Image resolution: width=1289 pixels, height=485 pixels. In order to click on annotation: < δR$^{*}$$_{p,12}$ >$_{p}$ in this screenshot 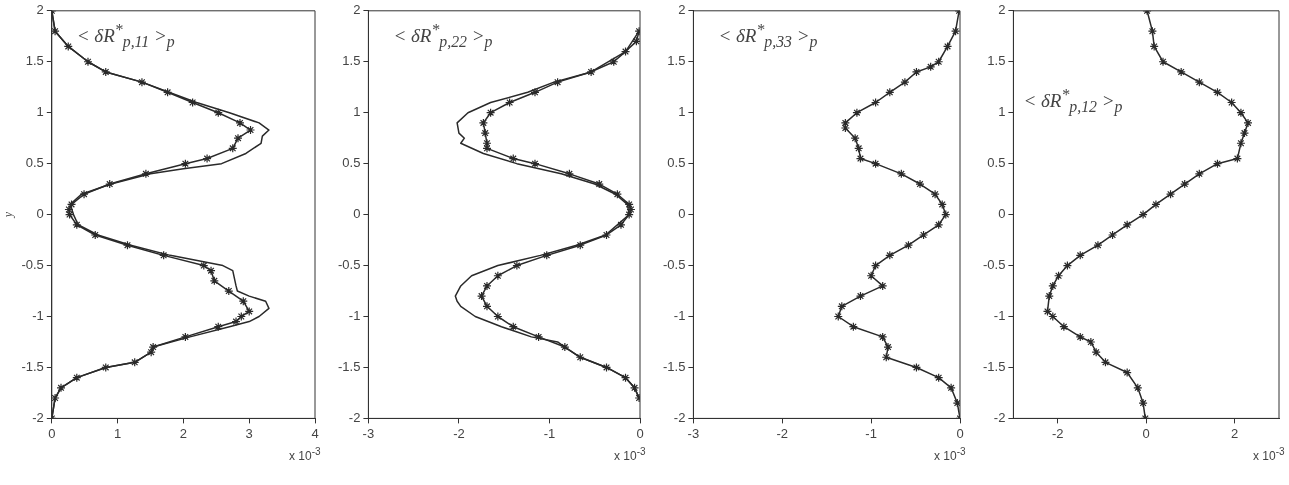, I will do `click(1073, 100)`.